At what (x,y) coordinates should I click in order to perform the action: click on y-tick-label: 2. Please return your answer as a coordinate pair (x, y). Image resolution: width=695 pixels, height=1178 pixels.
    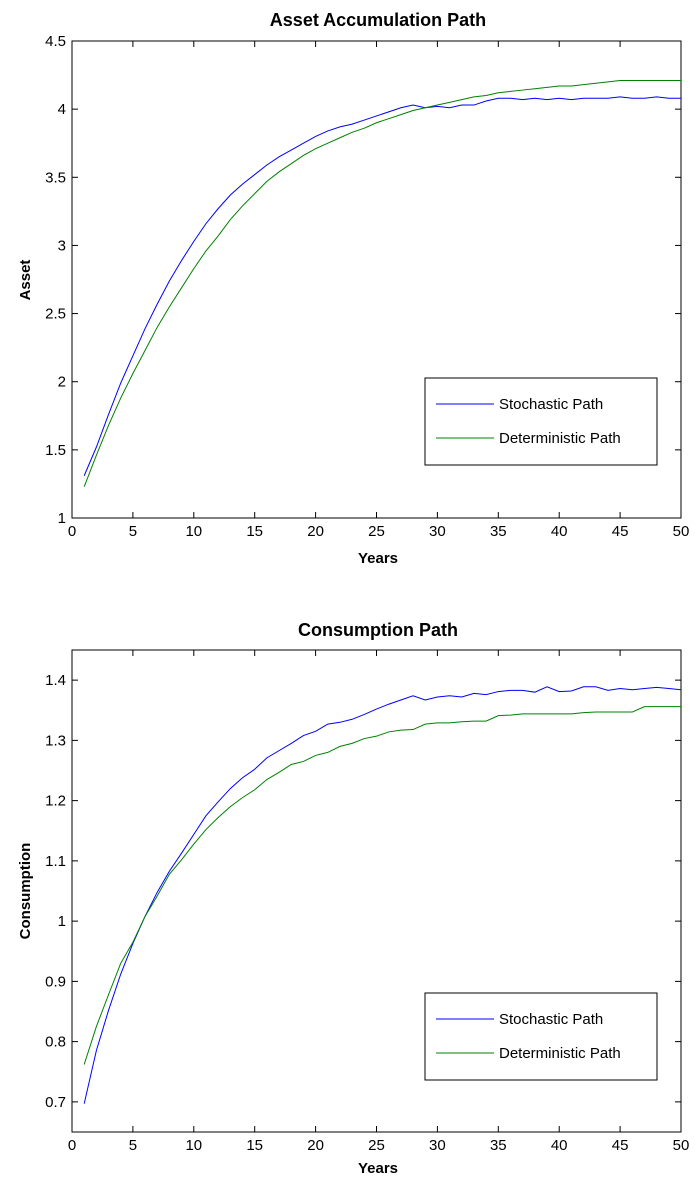
    Looking at the image, I should click on (62, 382).